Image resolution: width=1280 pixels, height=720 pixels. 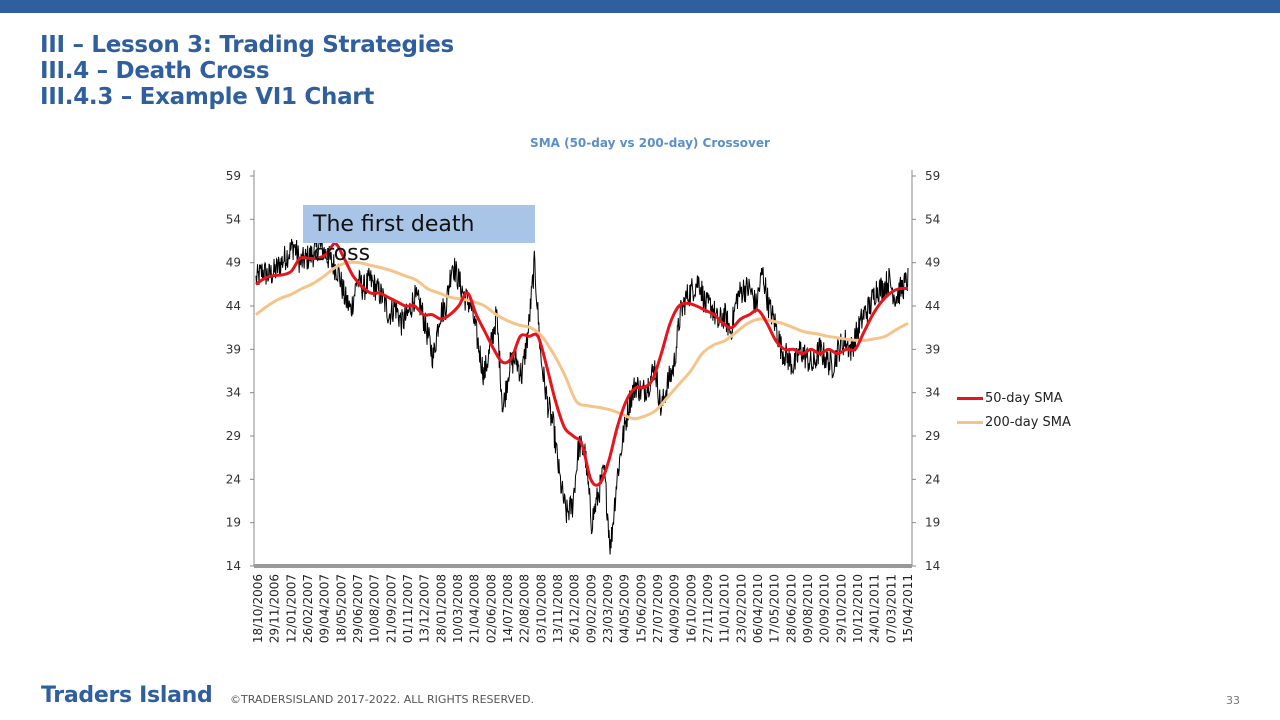 I want to click on y-tick-label-right: 34, so click(x=932, y=393).